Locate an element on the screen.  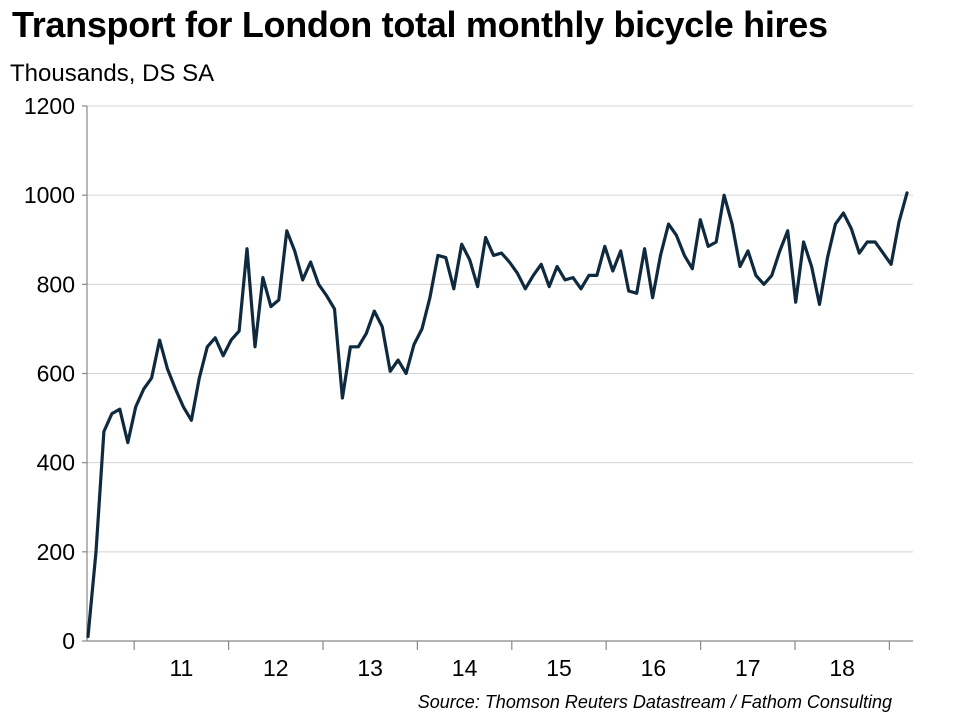
y-tick-label: 200 is located at coordinates (56, 552).